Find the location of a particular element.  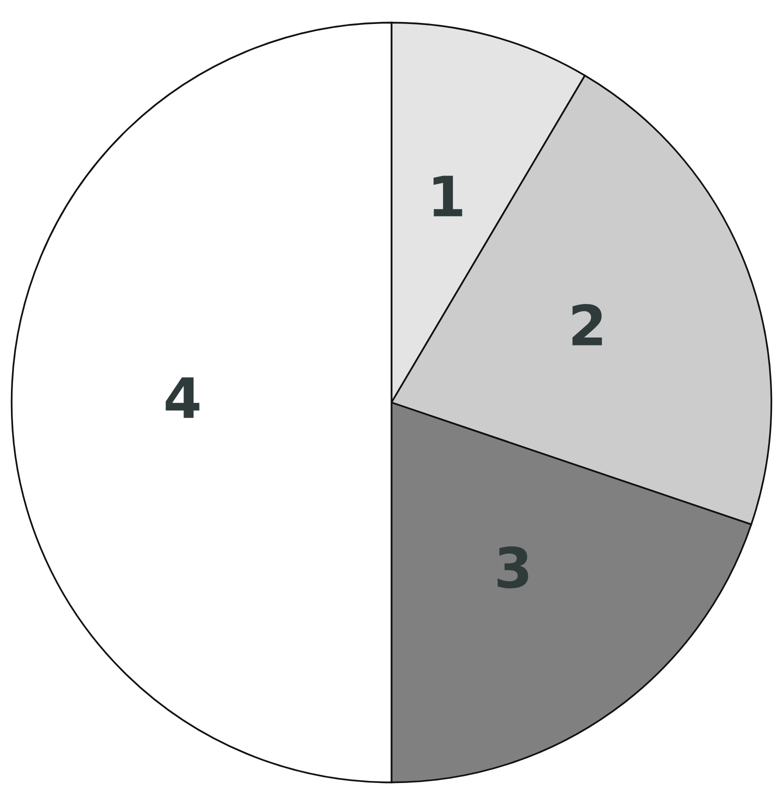

slice-label: 3 is located at coordinates (513, 567).